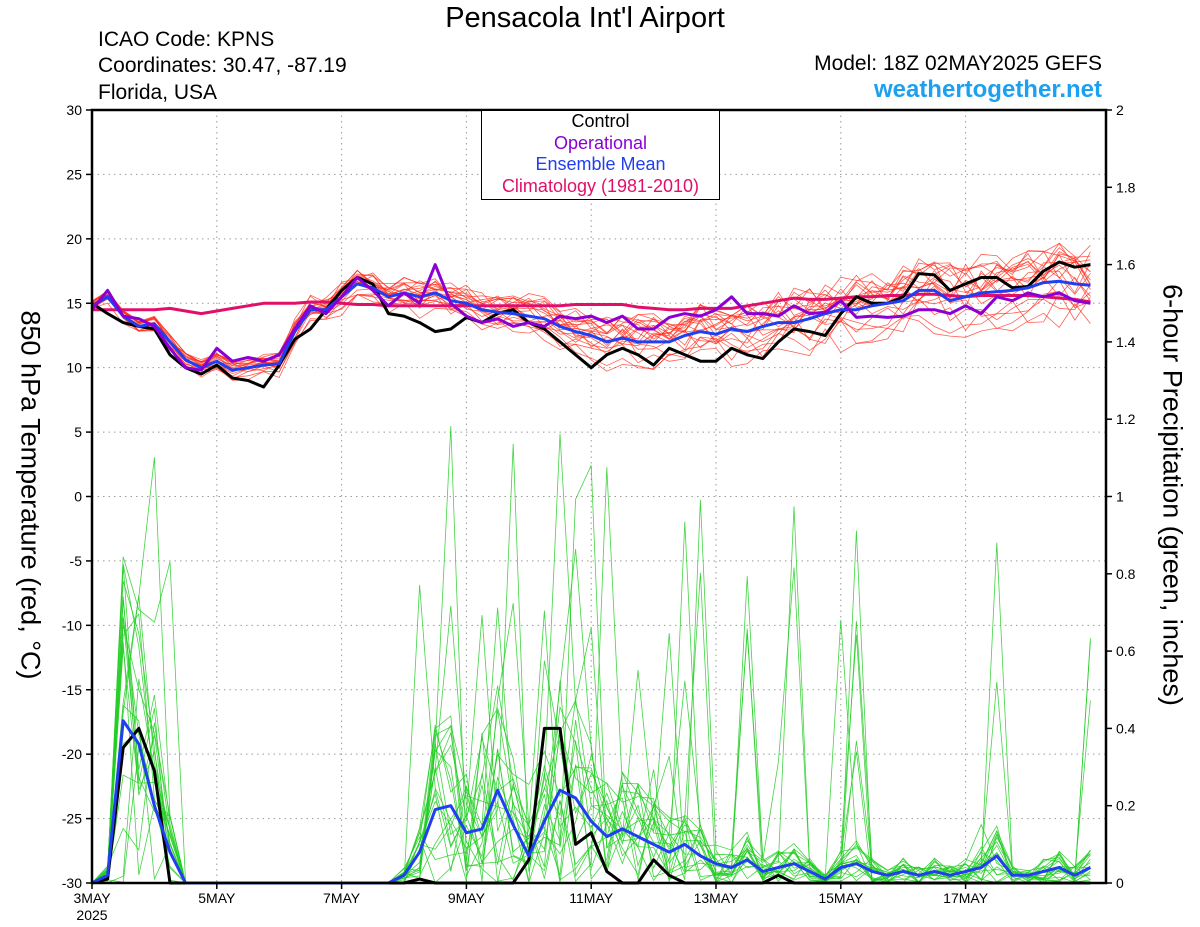 The width and height of the screenshot is (1200, 927). Describe the element at coordinates (74, 303) in the screenshot. I see `y-tick-label-left: 15` at that location.